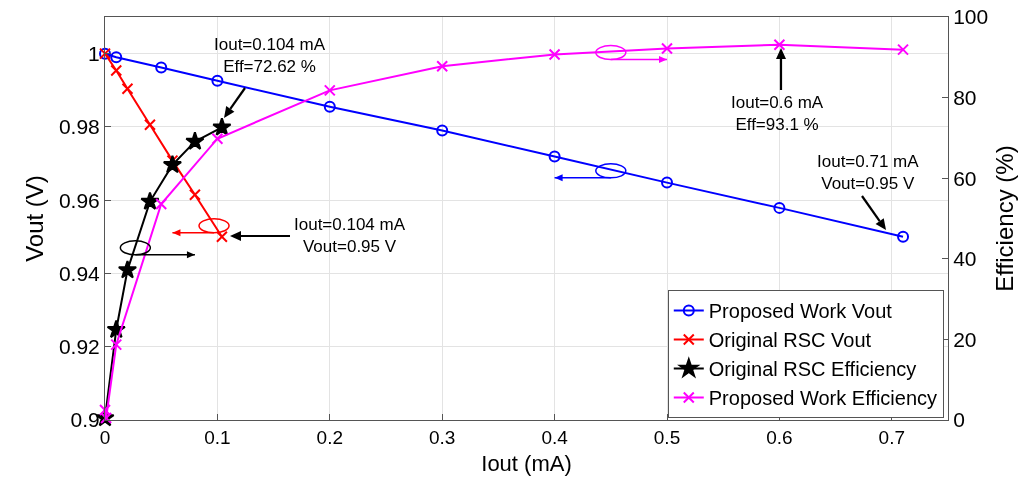 This screenshot has width=1023, height=503. Describe the element at coordinates (330, 437) in the screenshot. I see `x-tick-label: 0.2` at that location.